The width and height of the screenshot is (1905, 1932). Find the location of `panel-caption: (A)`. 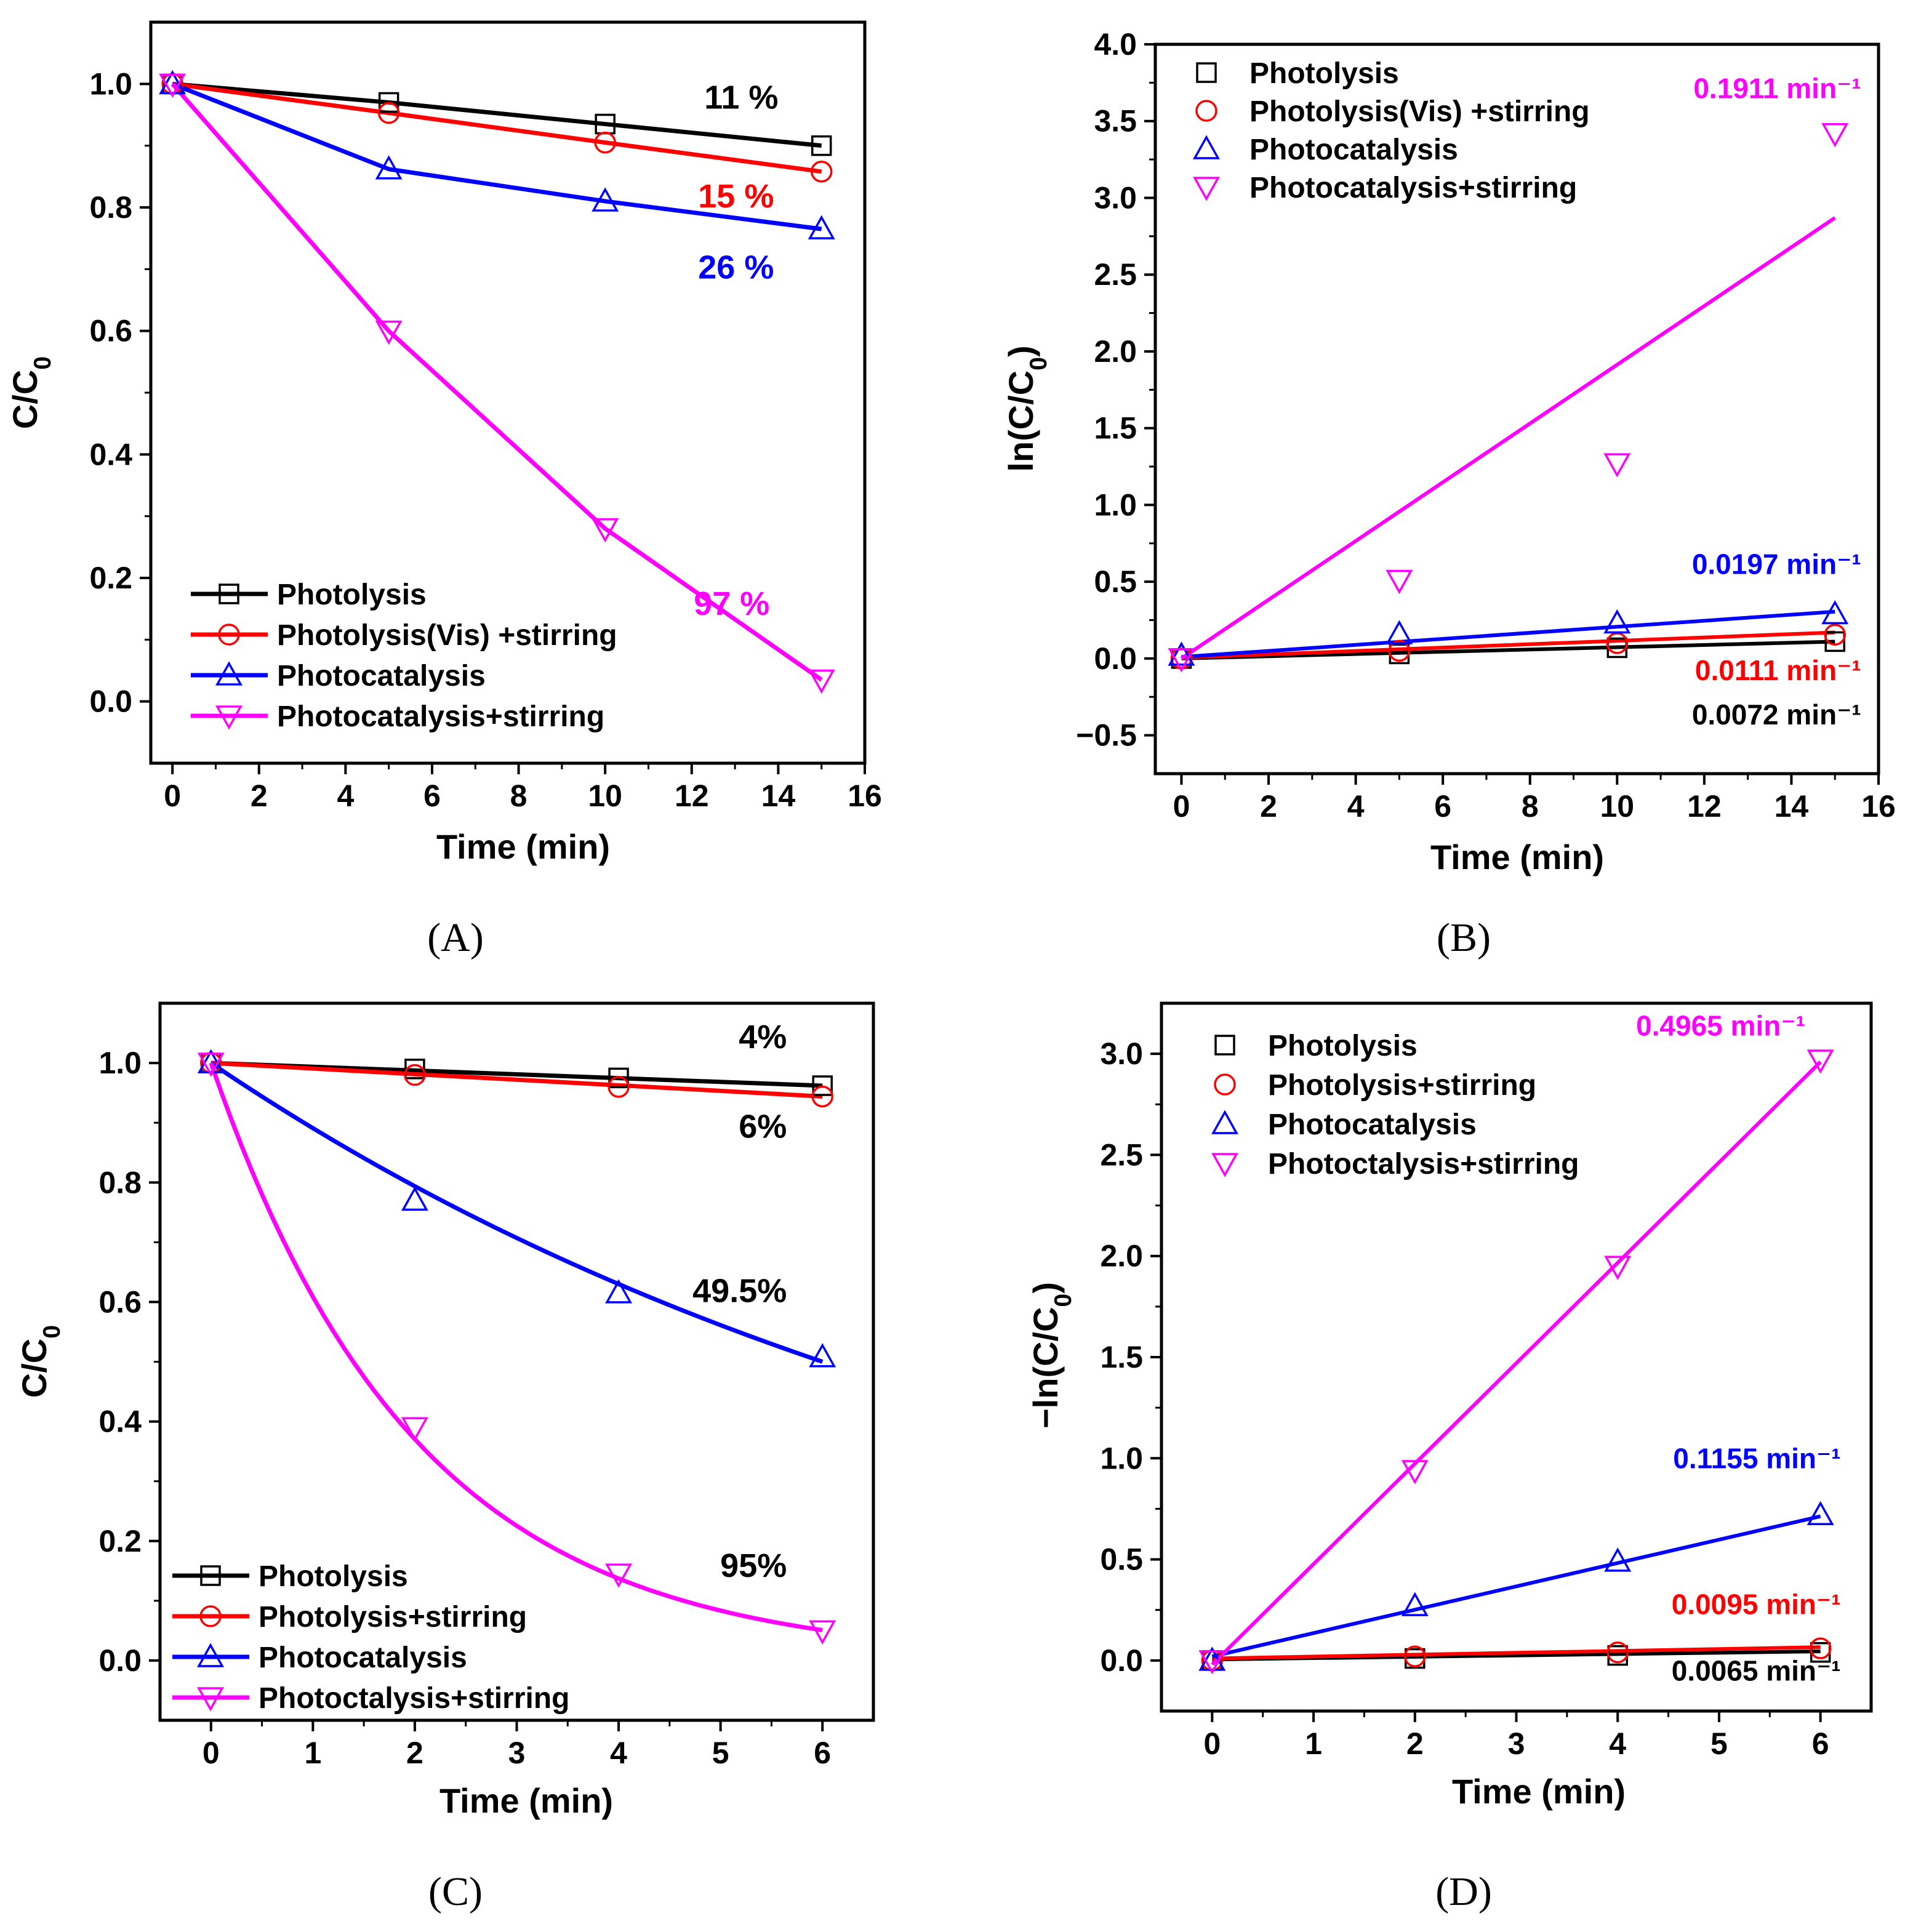

panel-caption: (A) is located at coordinates (455, 938).